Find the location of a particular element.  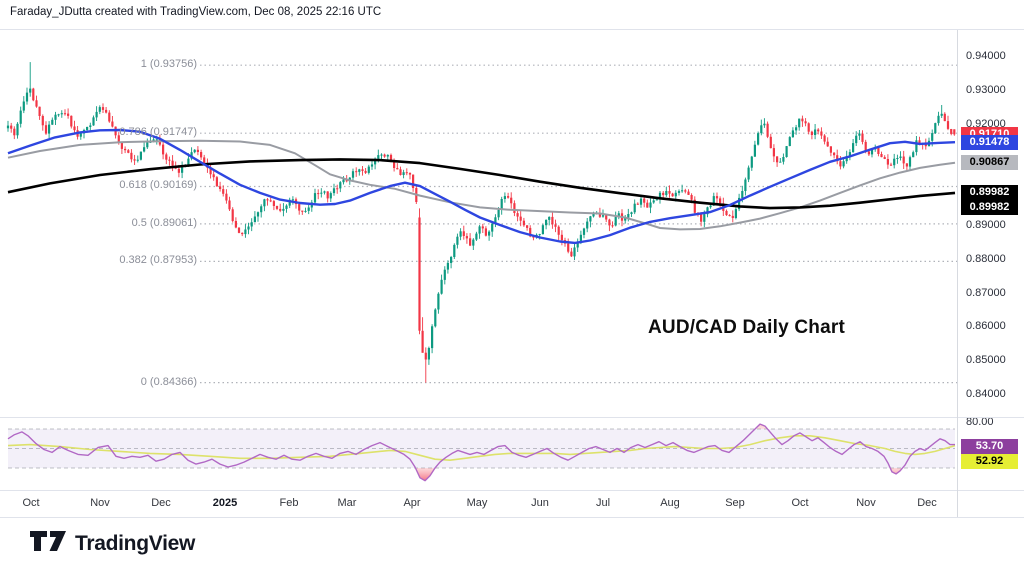

price-tick-label: 0.85000 is located at coordinates (986, 360).